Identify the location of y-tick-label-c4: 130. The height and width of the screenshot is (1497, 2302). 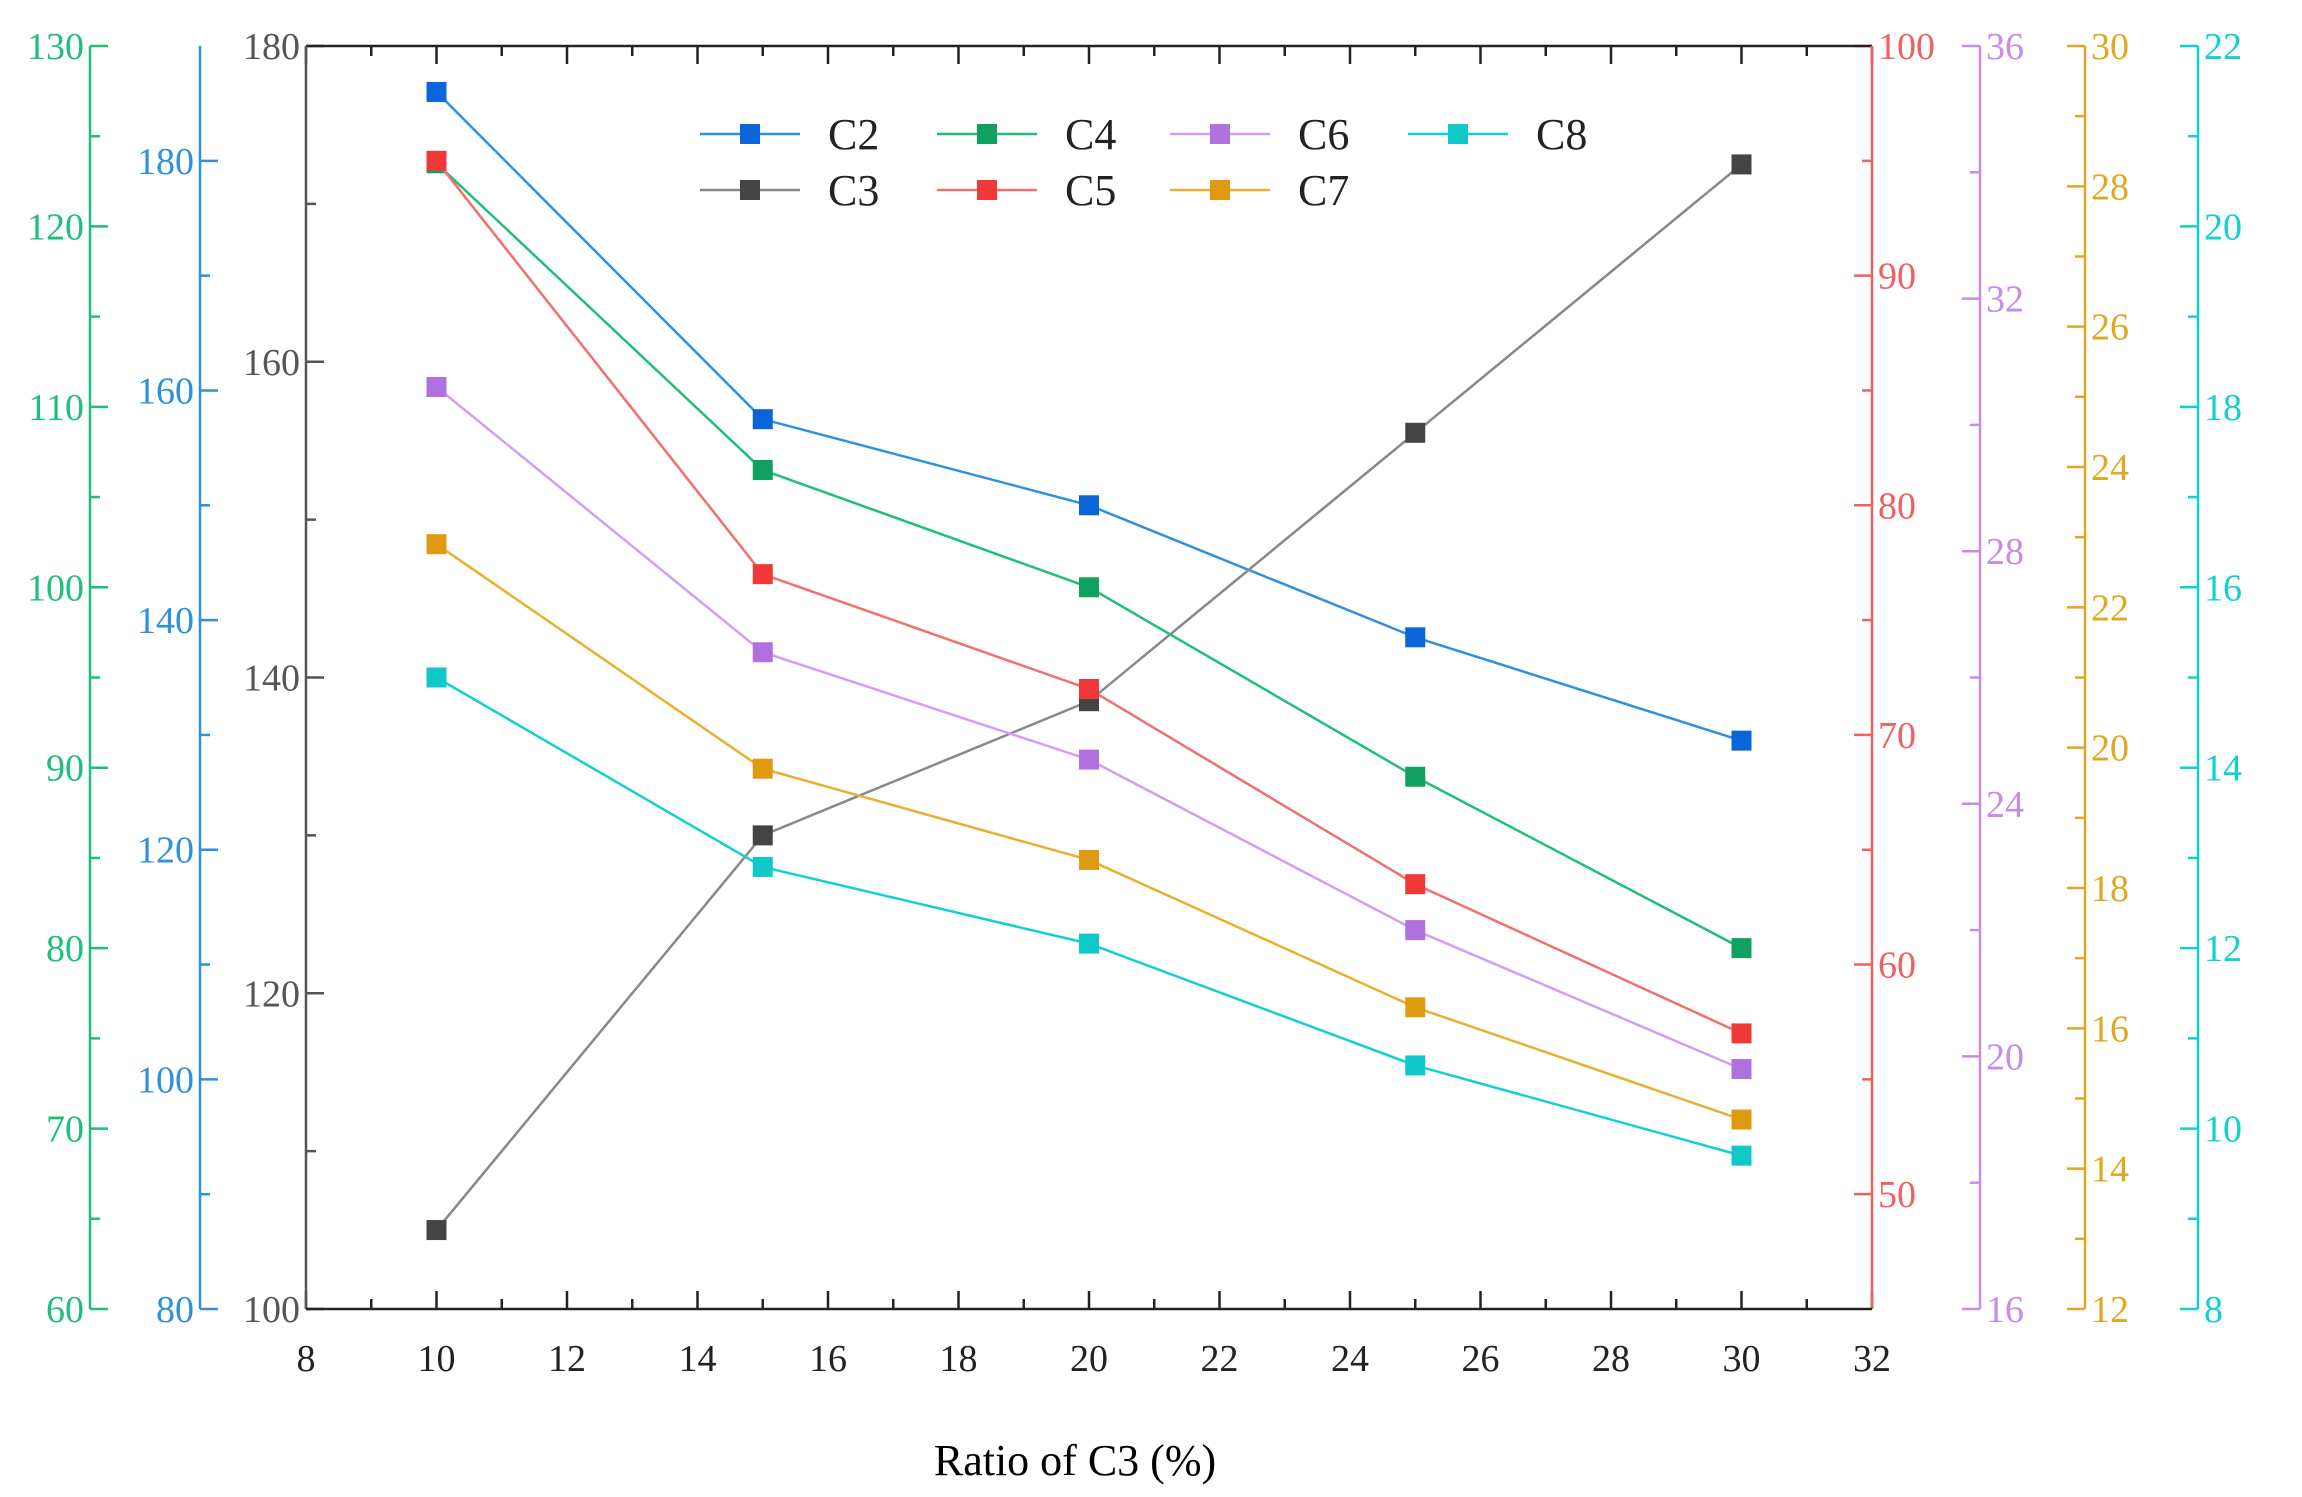
(55, 47).